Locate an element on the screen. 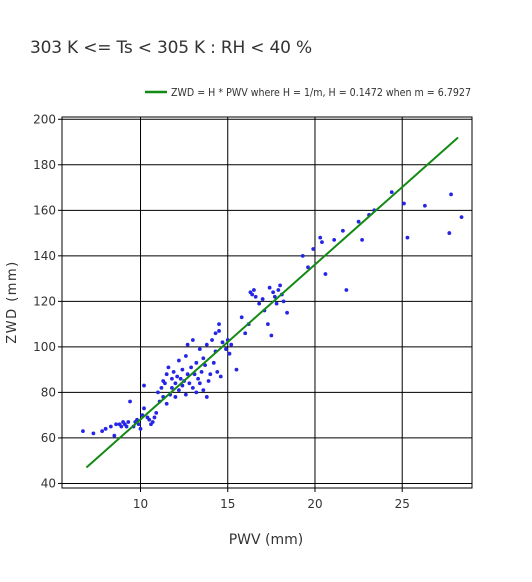 The image size is (532, 582). x-tick-label: 10 is located at coordinates (140, 504).